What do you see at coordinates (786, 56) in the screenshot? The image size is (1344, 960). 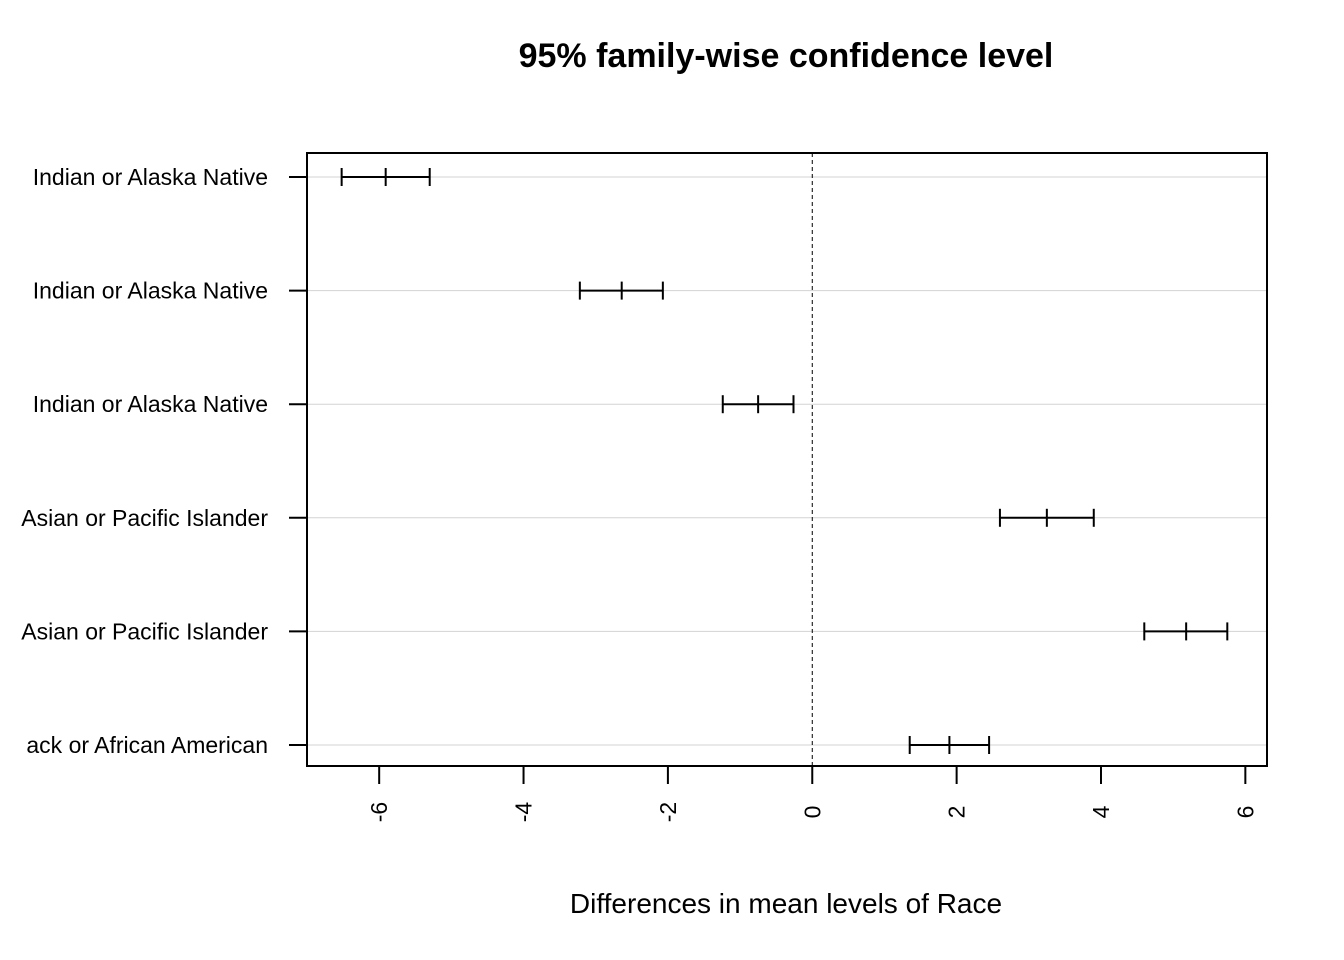 I see `chart-title: 95% family-wise confidence level` at bounding box center [786, 56].